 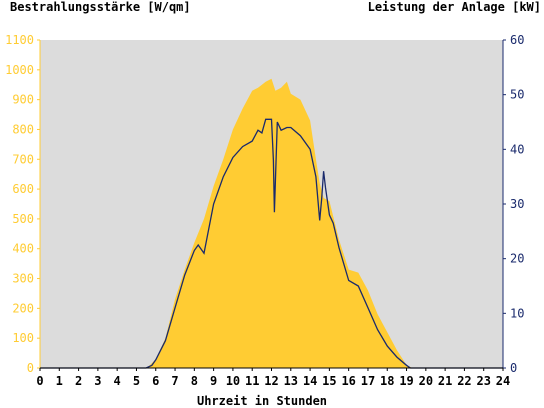 I want to click on x-axis-tick-label: 3, so click(x=97, y=381).